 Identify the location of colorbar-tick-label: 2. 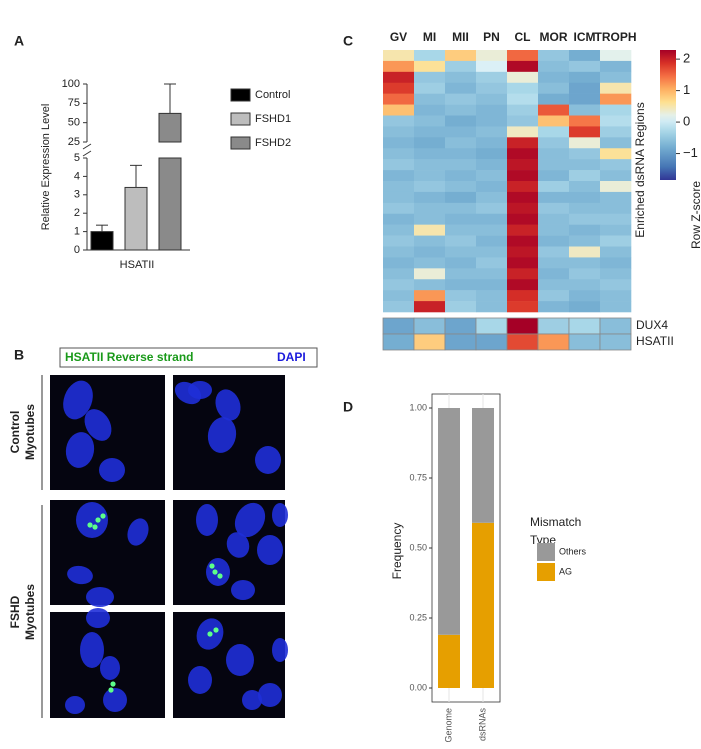
(686, 58).